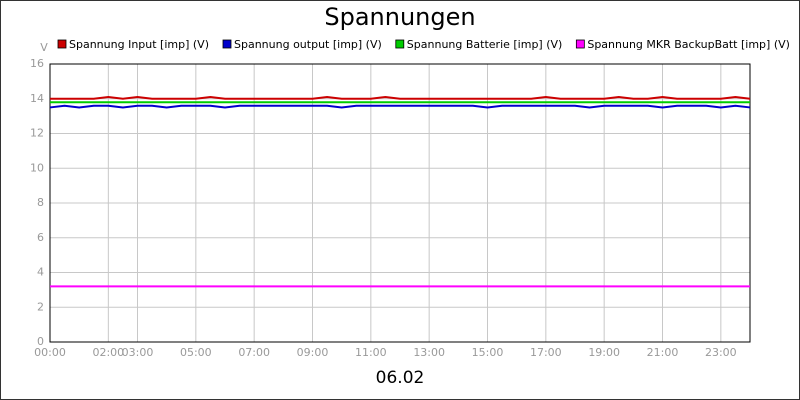  Describe the element at coordinates (196, 352) in the screenshot. I see `x-tick-label: 05:00` at that location.